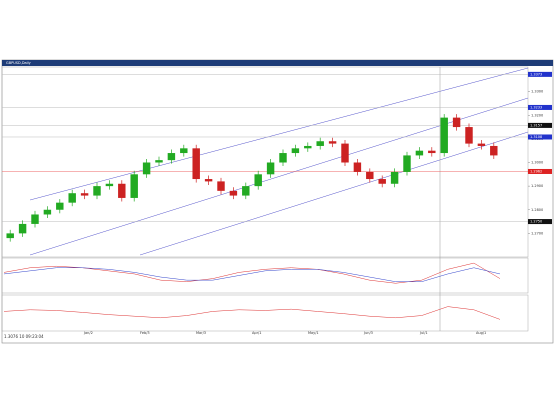 The image size is (555, 404). I want to click on y-tick-label: 1.3000, so click(537, 163).